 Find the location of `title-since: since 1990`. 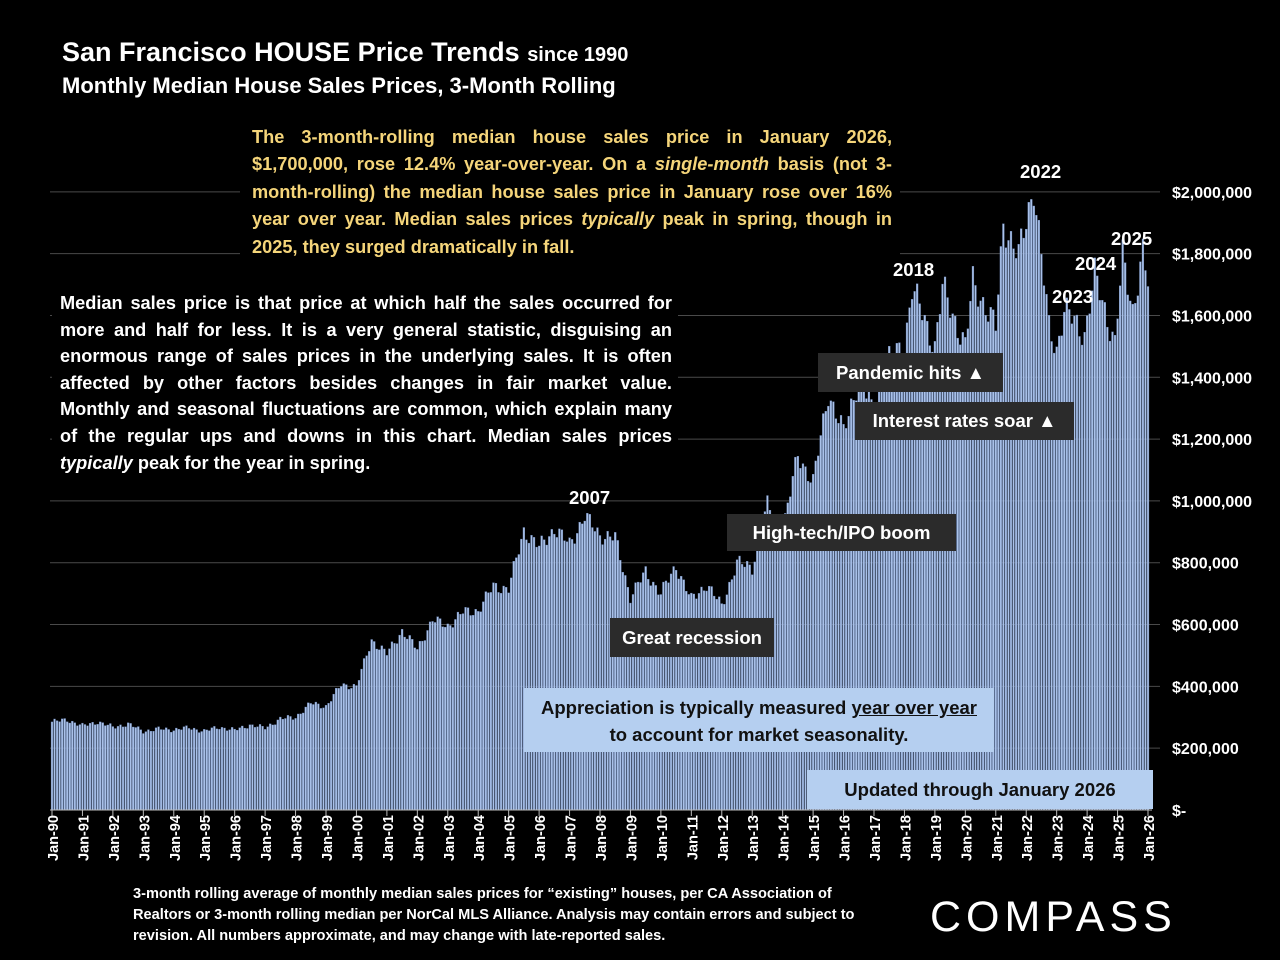

title-since: since 1990 is located at coordinates (578, 55).